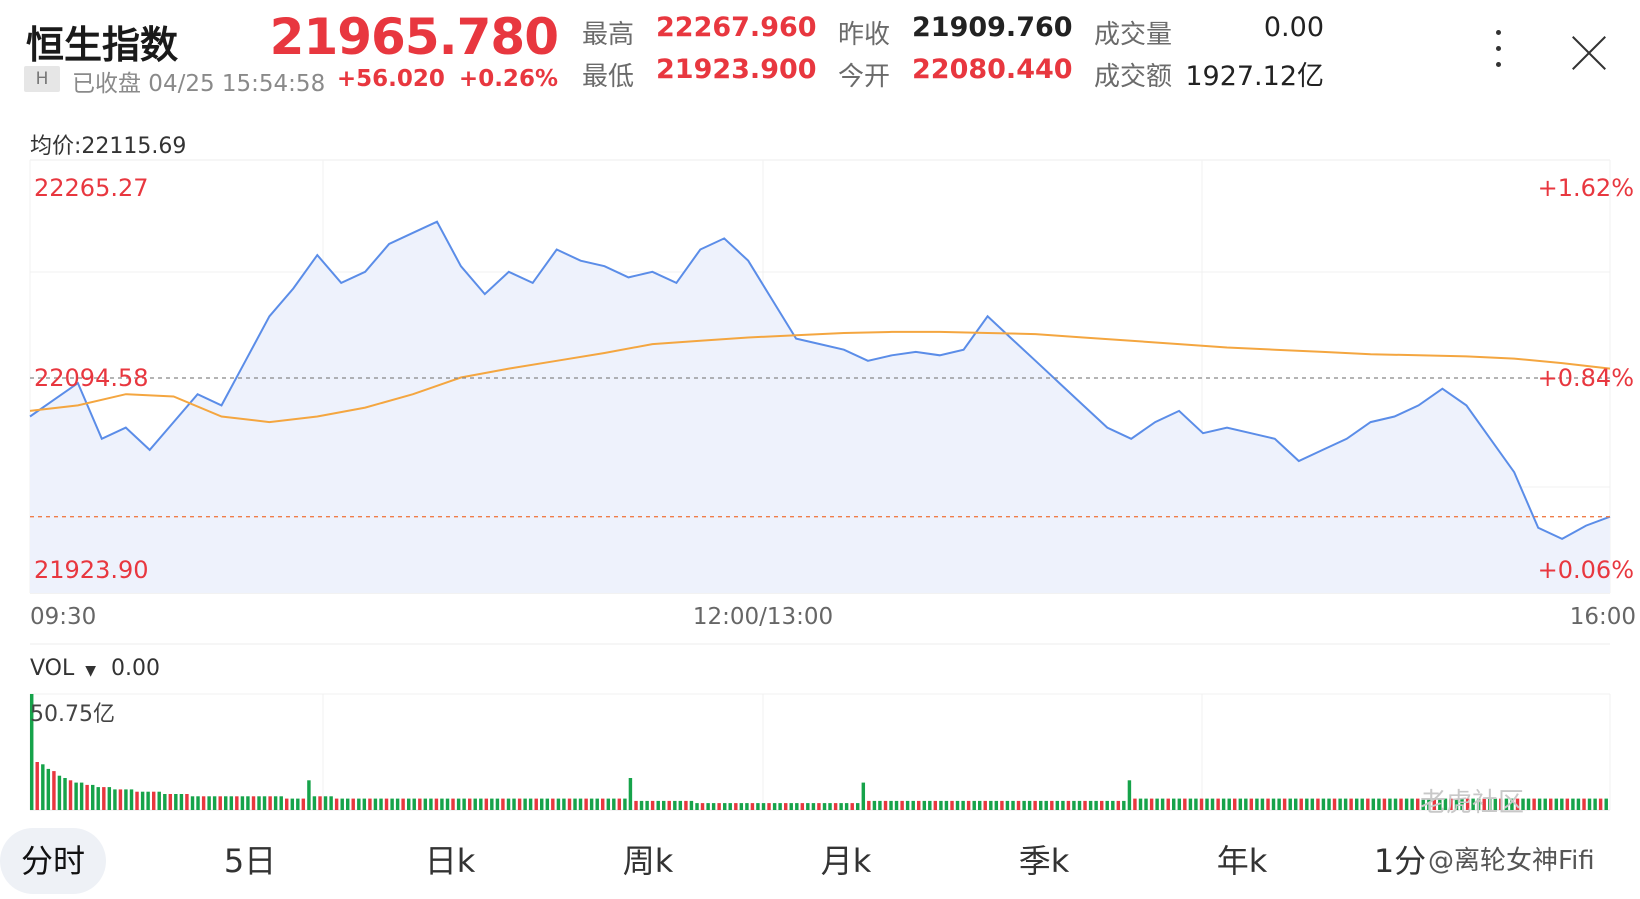  Describe the element at coordinates (1044, 861) in the screenshot. I see `tab-quarterly-k: 季k` at that location.